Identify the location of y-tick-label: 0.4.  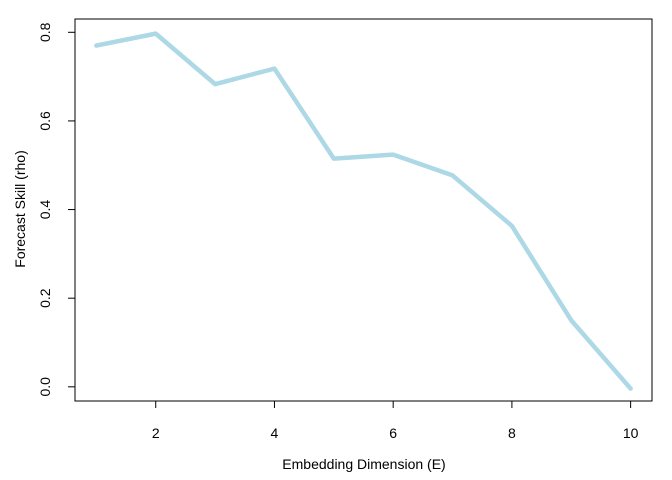
(45, 210).